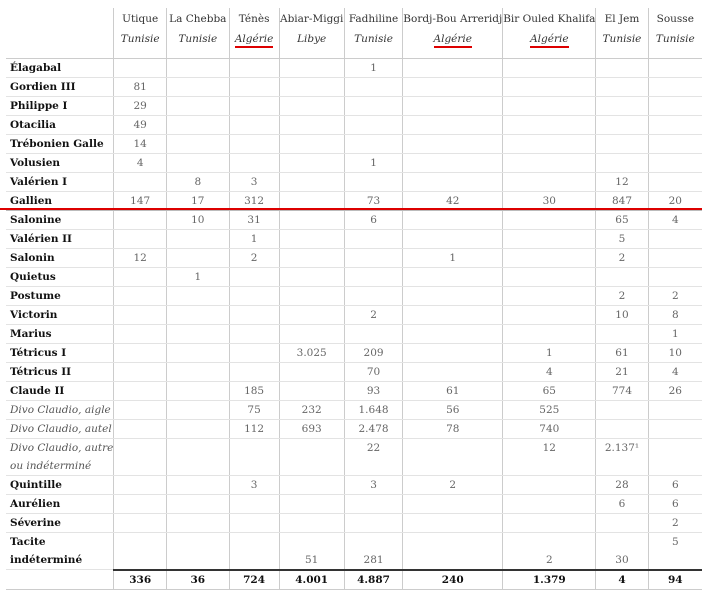  What do you see at coordinates (354, 391) in the screenshot?
I see `table-row: Claude II 185 93 61 65 774 26` at bounding box center [354, 391].